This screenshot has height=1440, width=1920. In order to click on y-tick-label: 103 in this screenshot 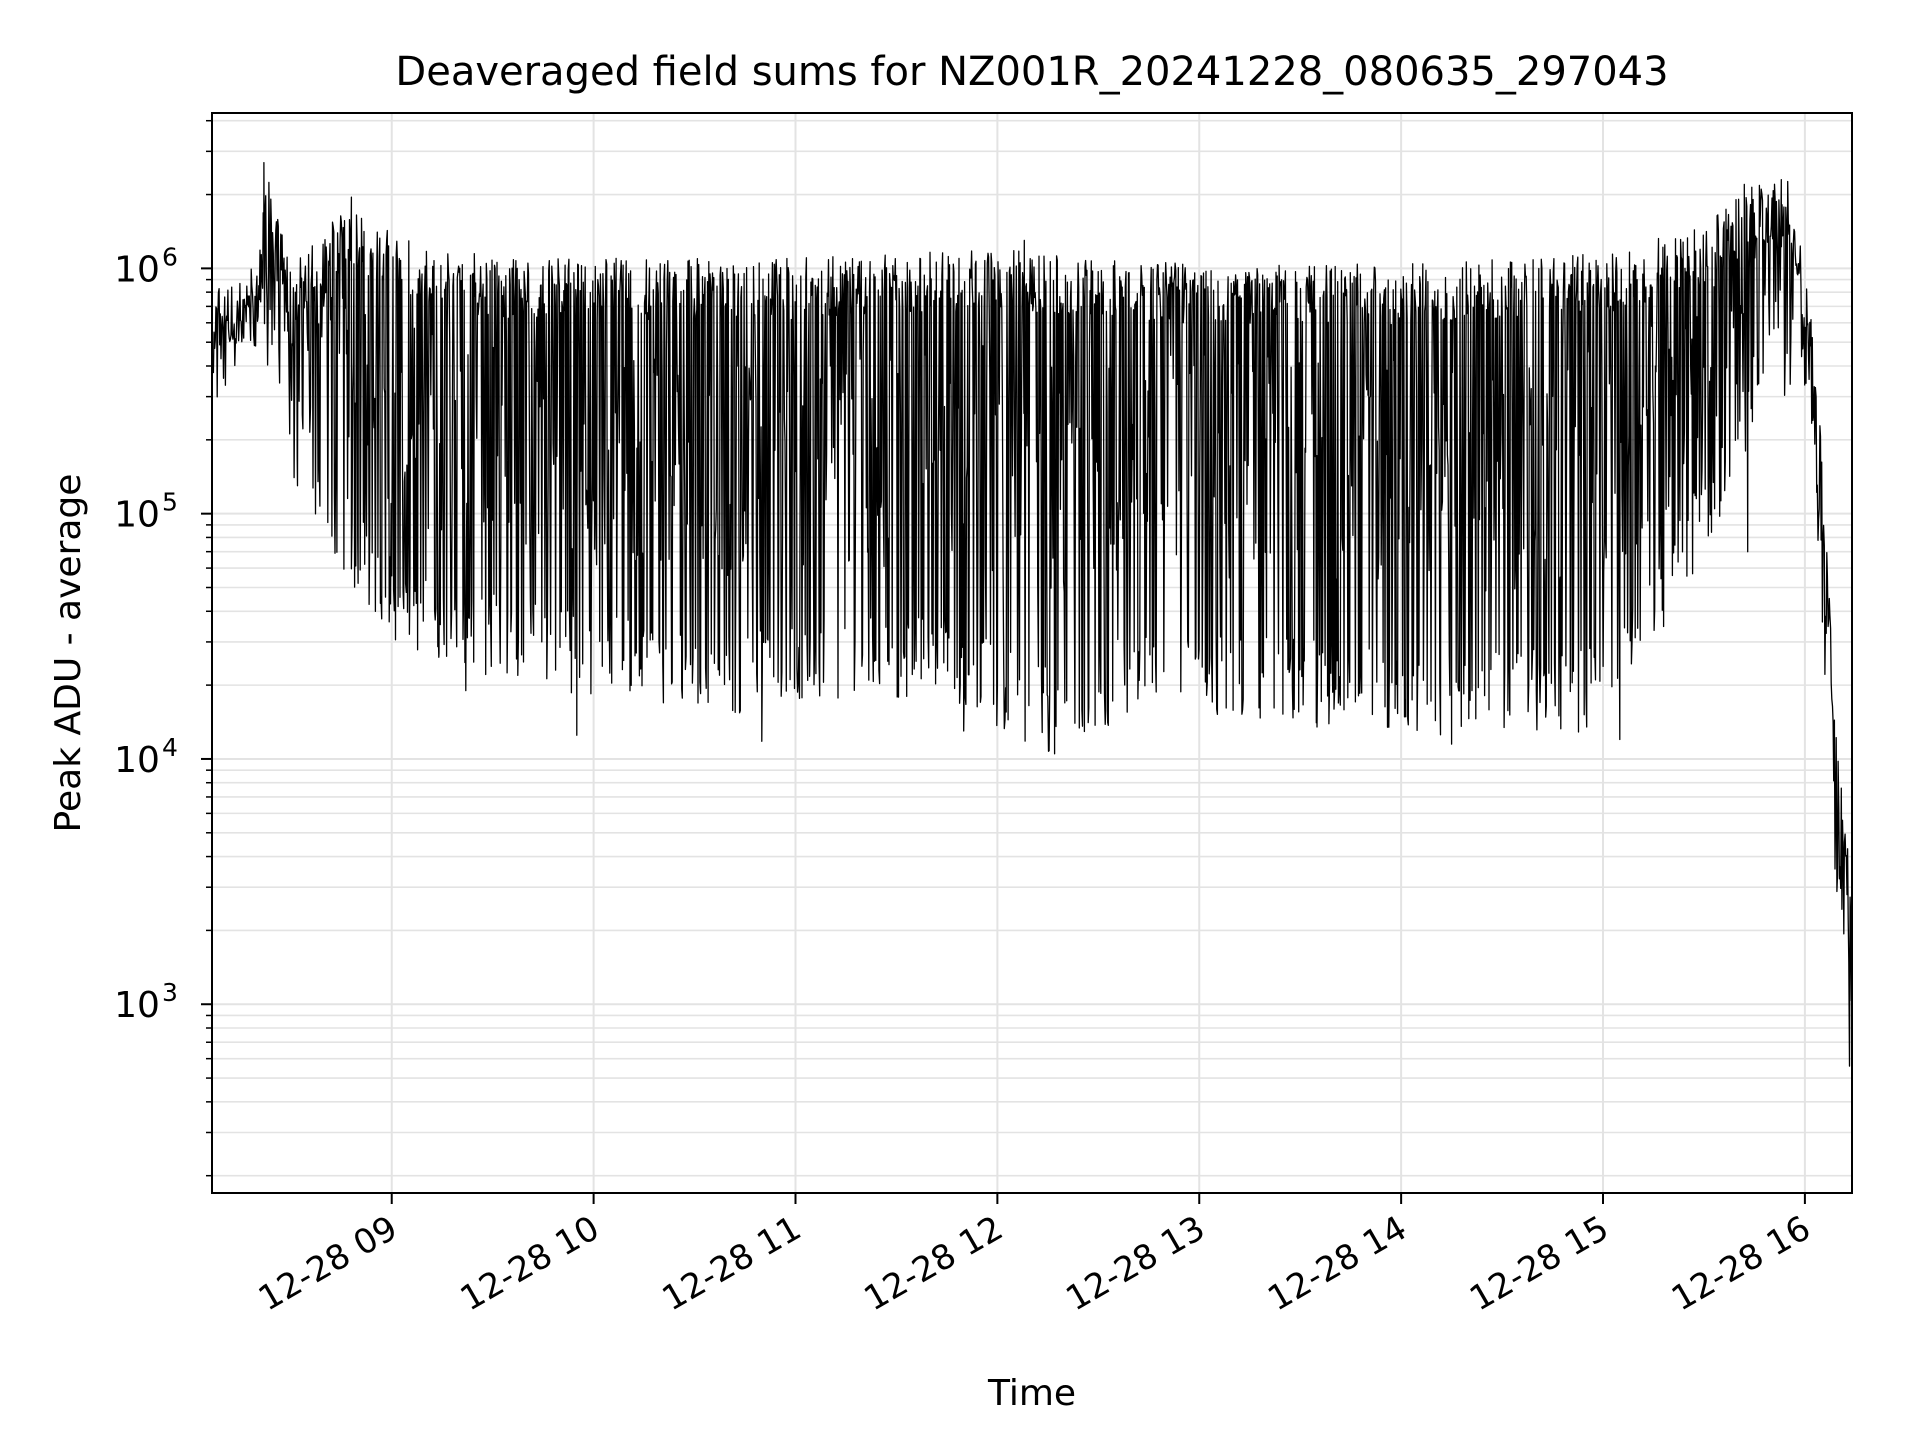, I will do `click(146, 1002)`.